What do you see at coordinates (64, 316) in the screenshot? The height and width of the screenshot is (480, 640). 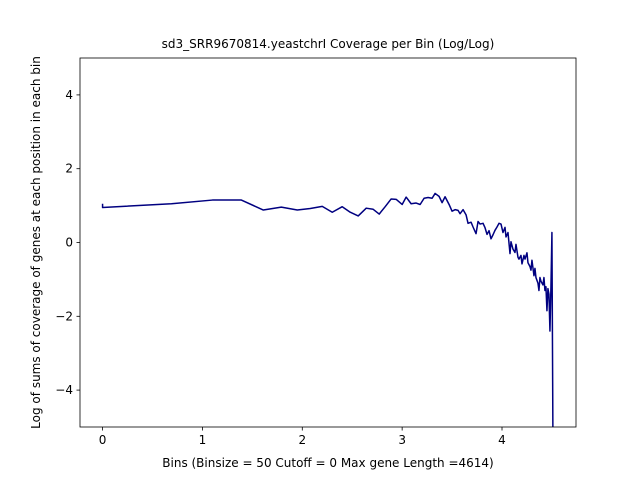 I see `y-tick-label: −2` at bounding box center [64, 316].